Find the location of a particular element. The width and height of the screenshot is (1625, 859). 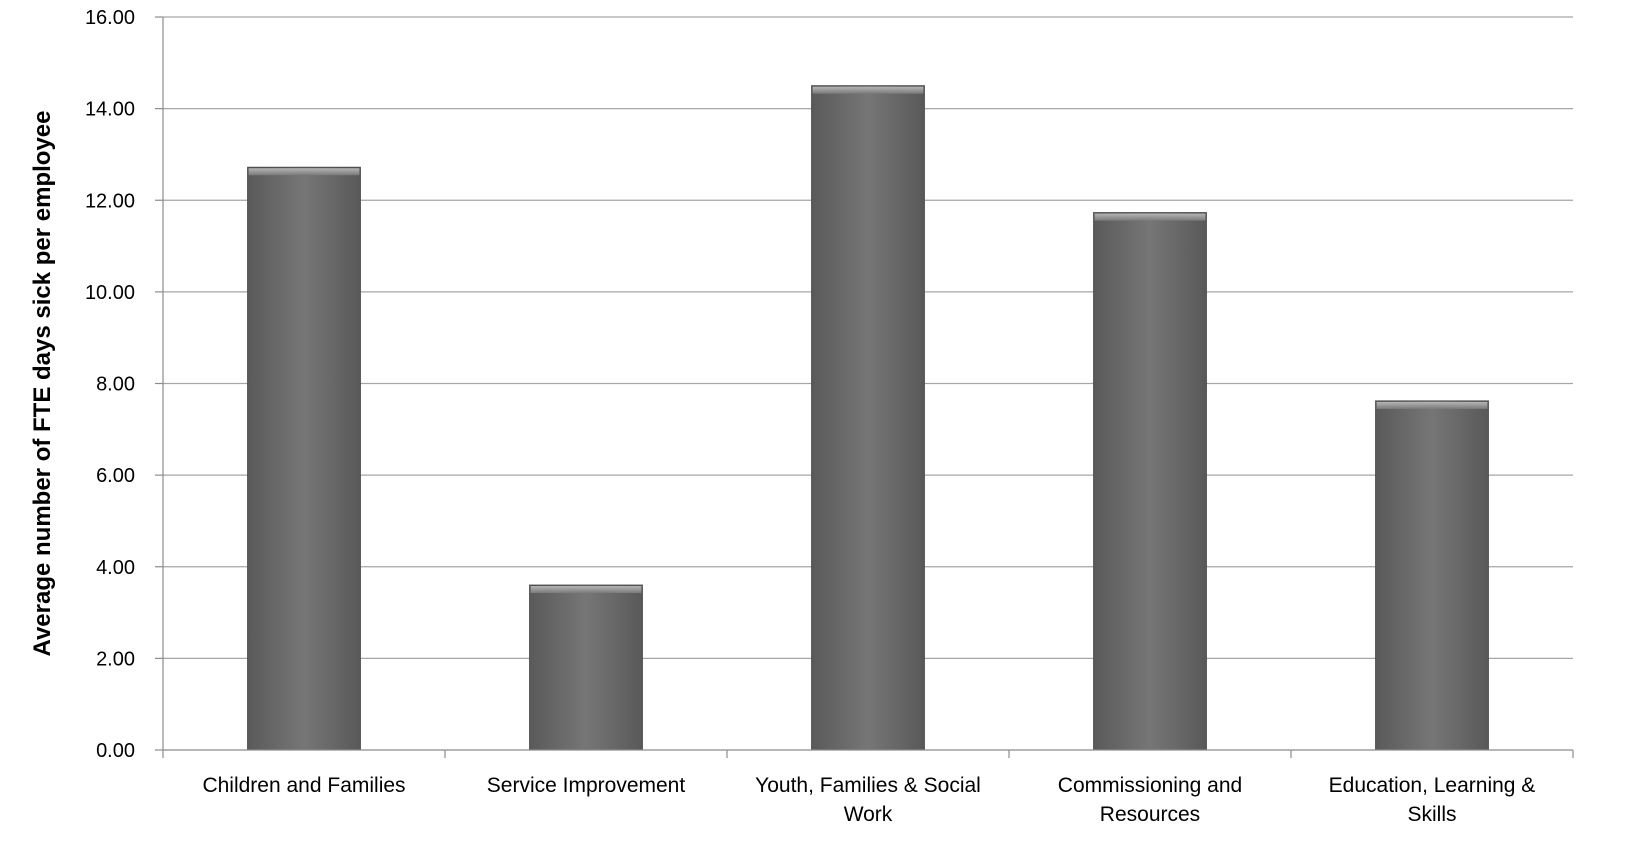

y-tick-label: 16.00 is located at coordinates (110, 18).